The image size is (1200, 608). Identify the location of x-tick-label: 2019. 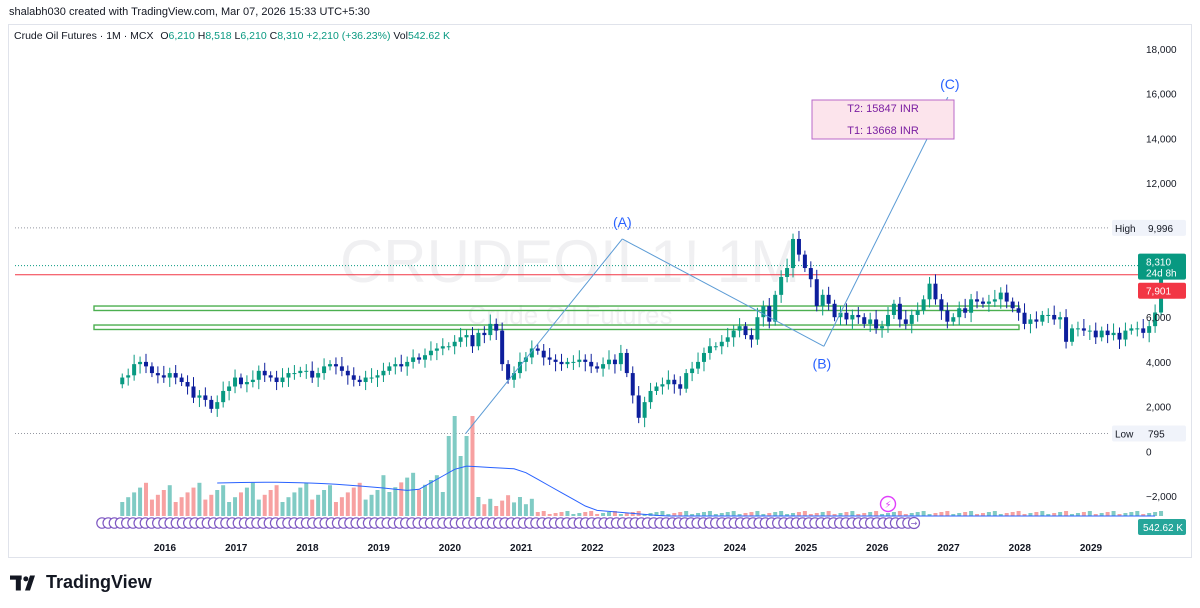
(379, 548).